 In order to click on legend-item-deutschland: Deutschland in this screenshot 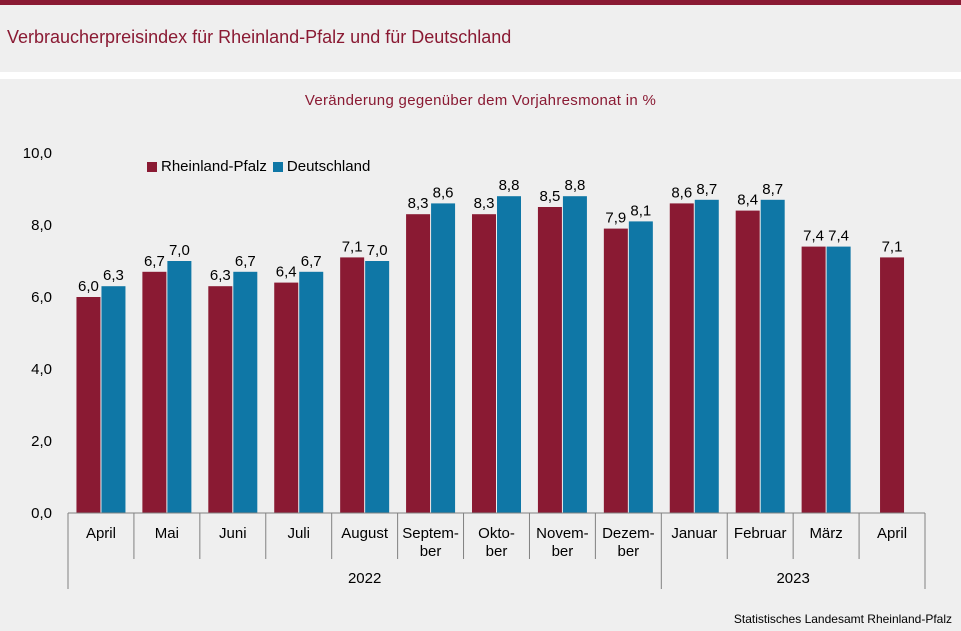, I will do `click(321, 166)`.